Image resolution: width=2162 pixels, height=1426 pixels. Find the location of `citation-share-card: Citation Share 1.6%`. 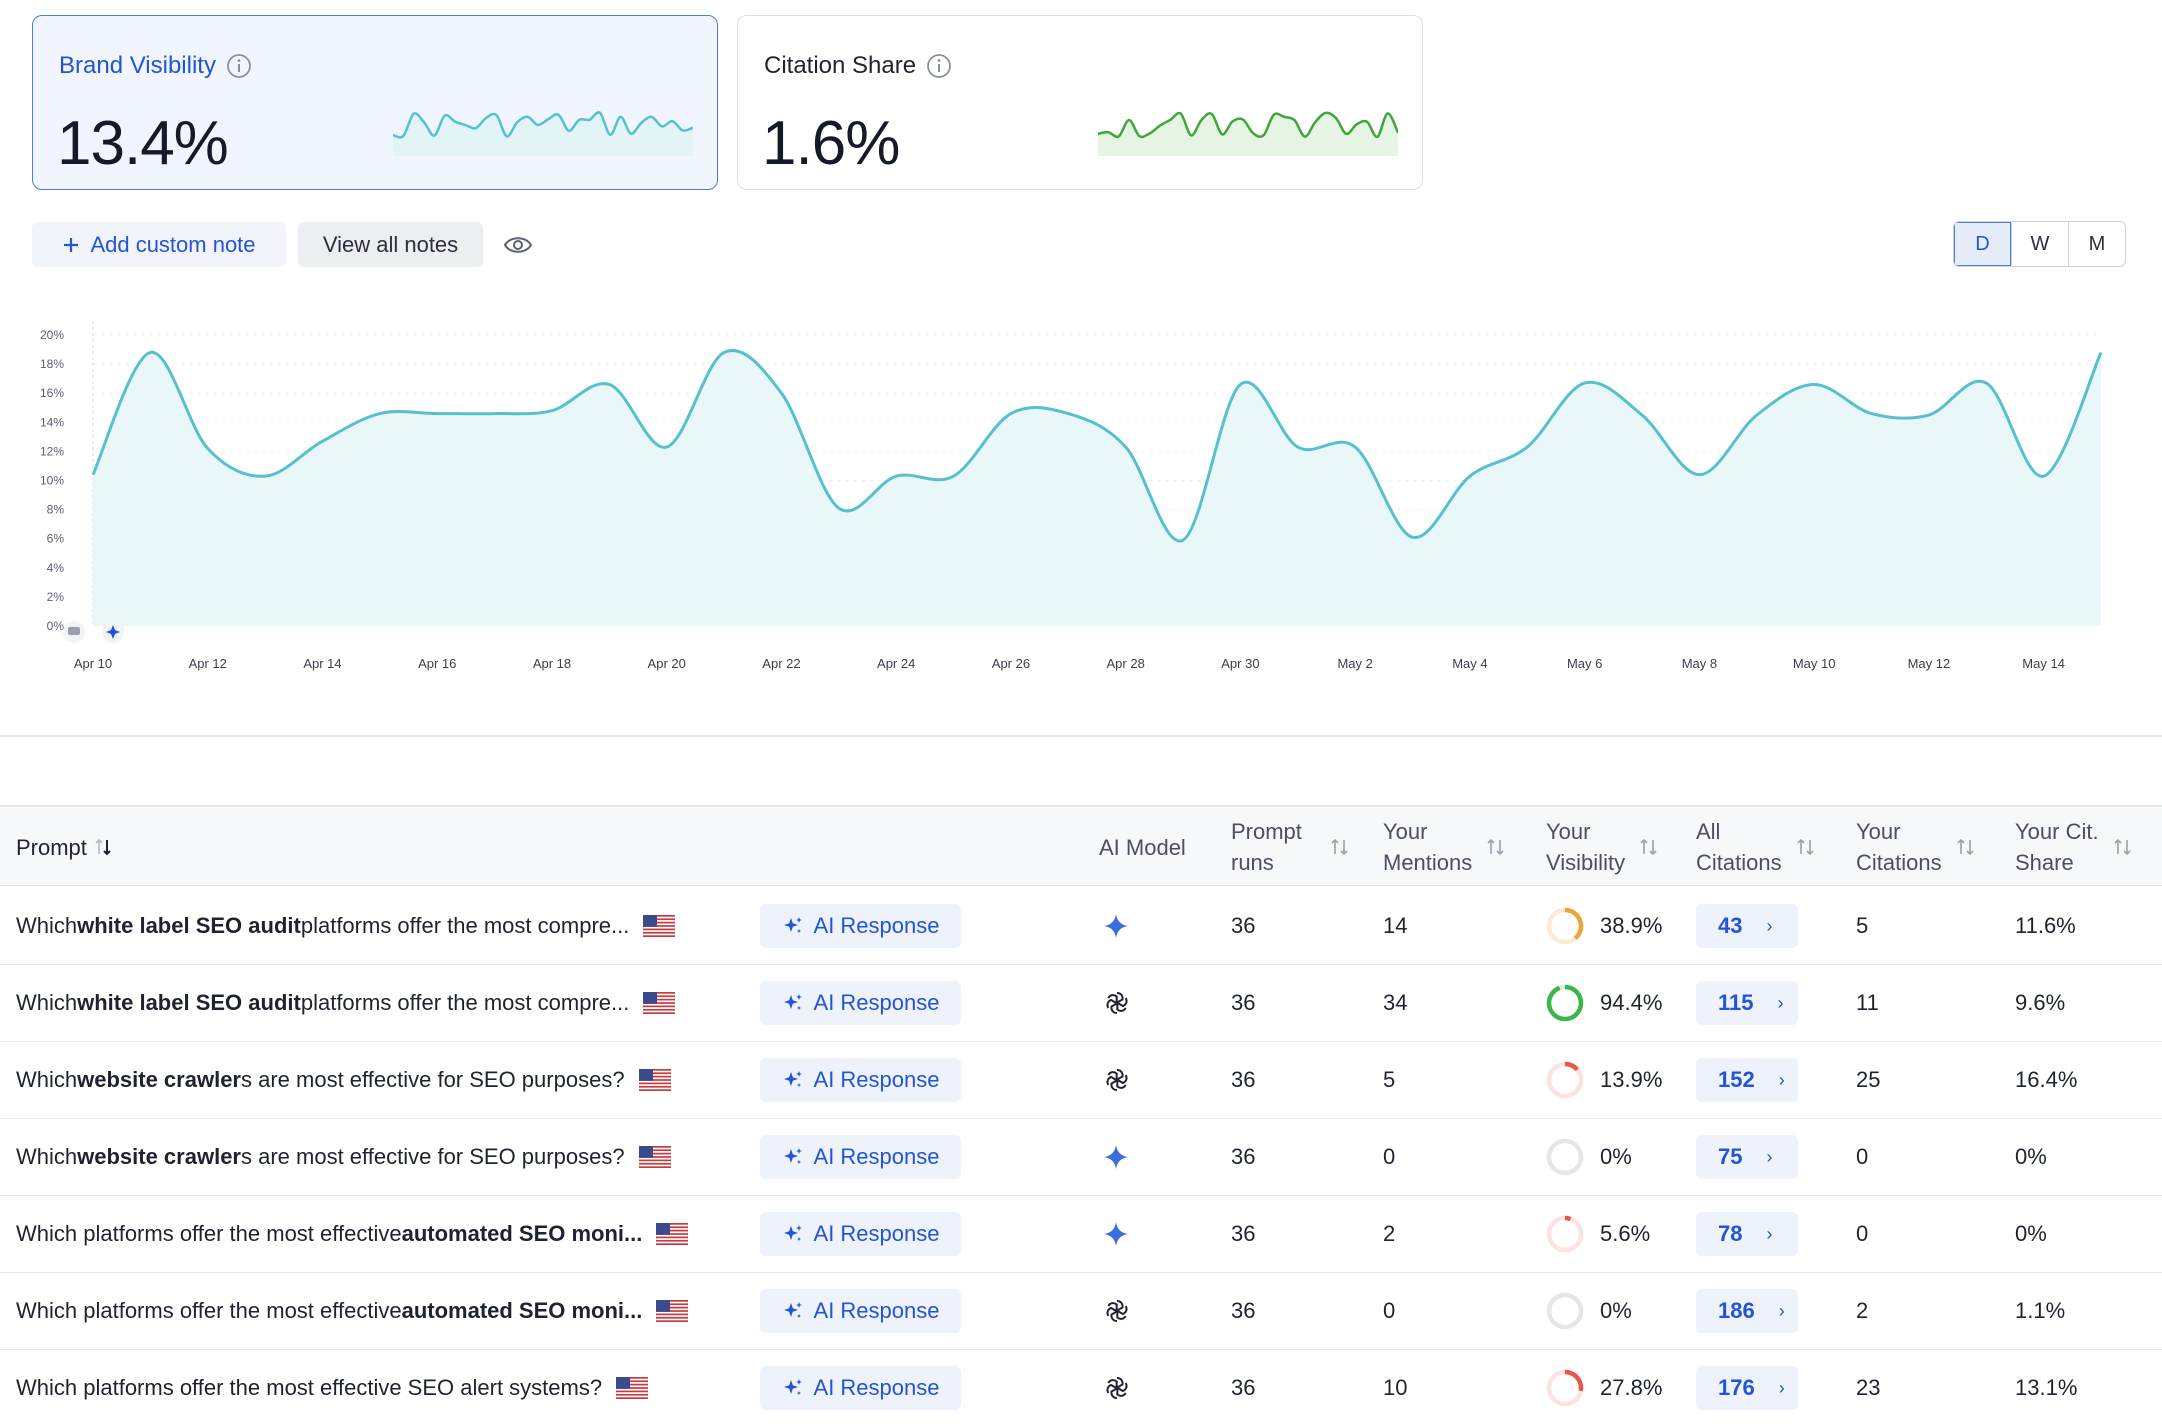

citation-share-card: Citation Share 1.6% is located at coordinates (1080, 102).